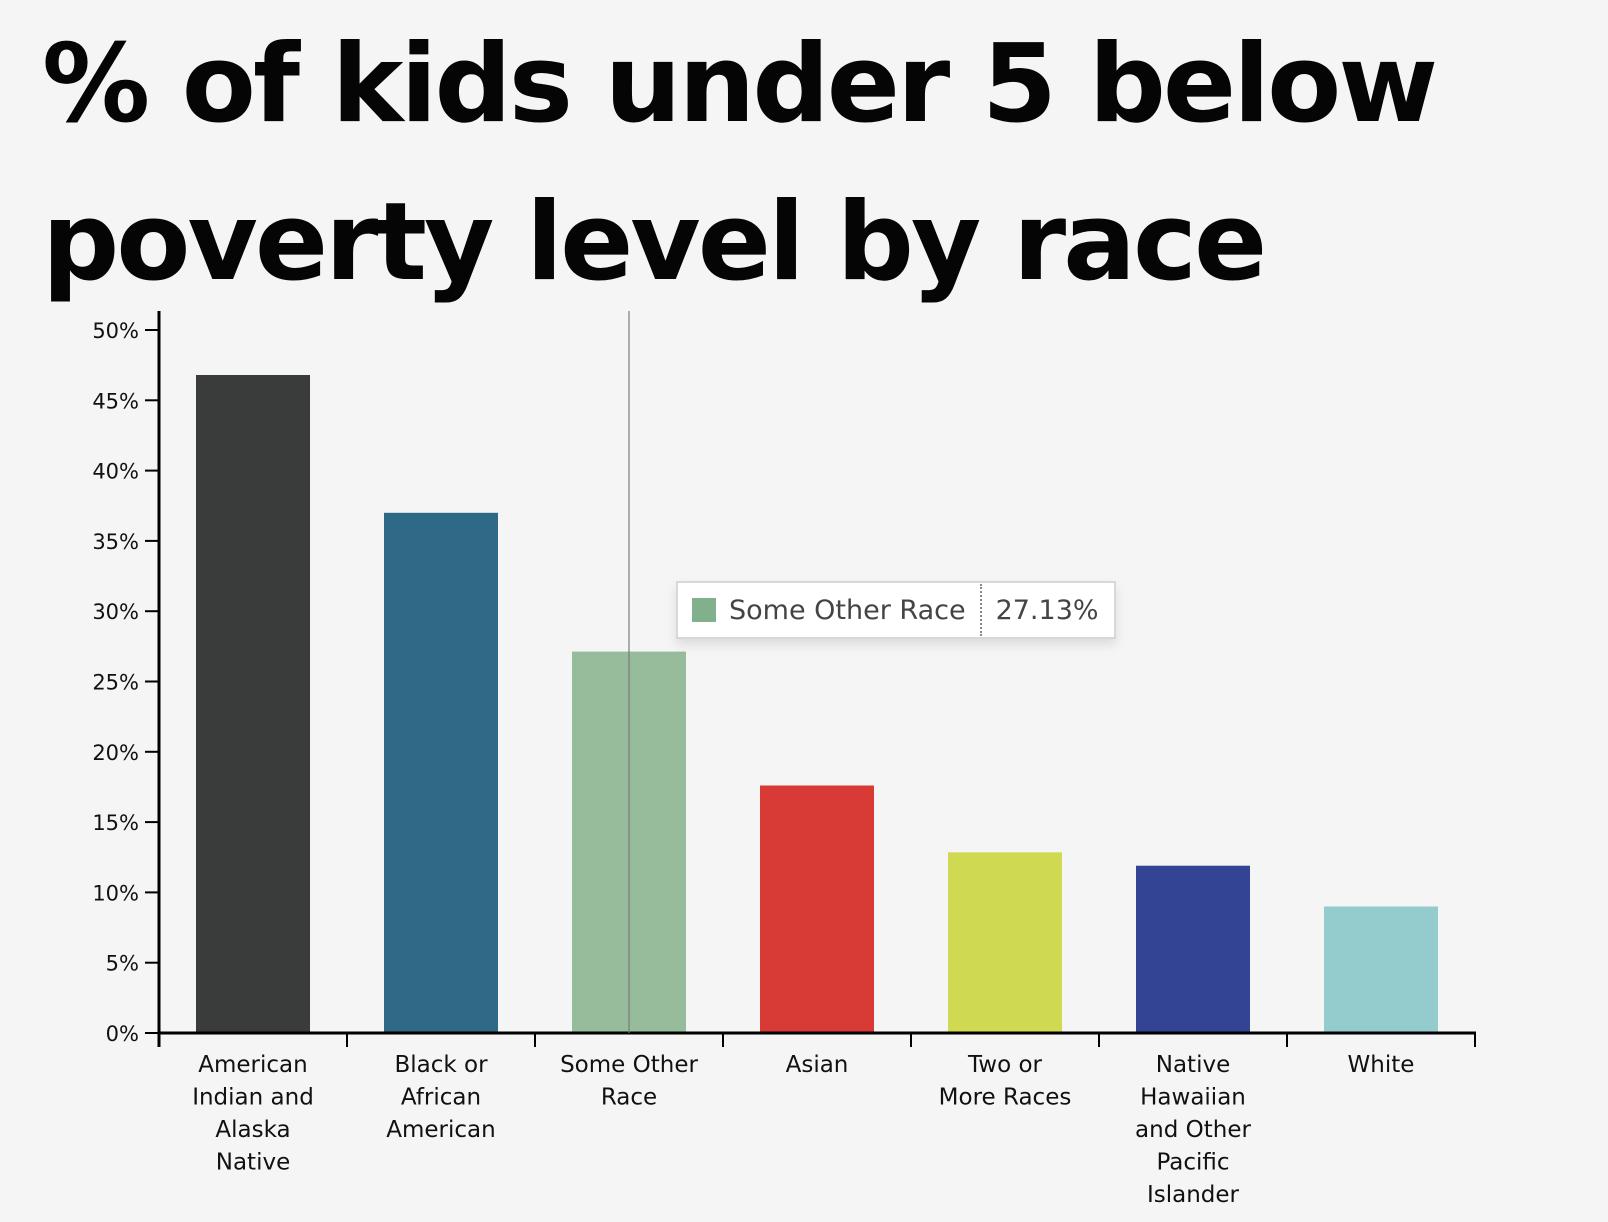  I want to click on tooltip-color-swatch, so click(704, 610).